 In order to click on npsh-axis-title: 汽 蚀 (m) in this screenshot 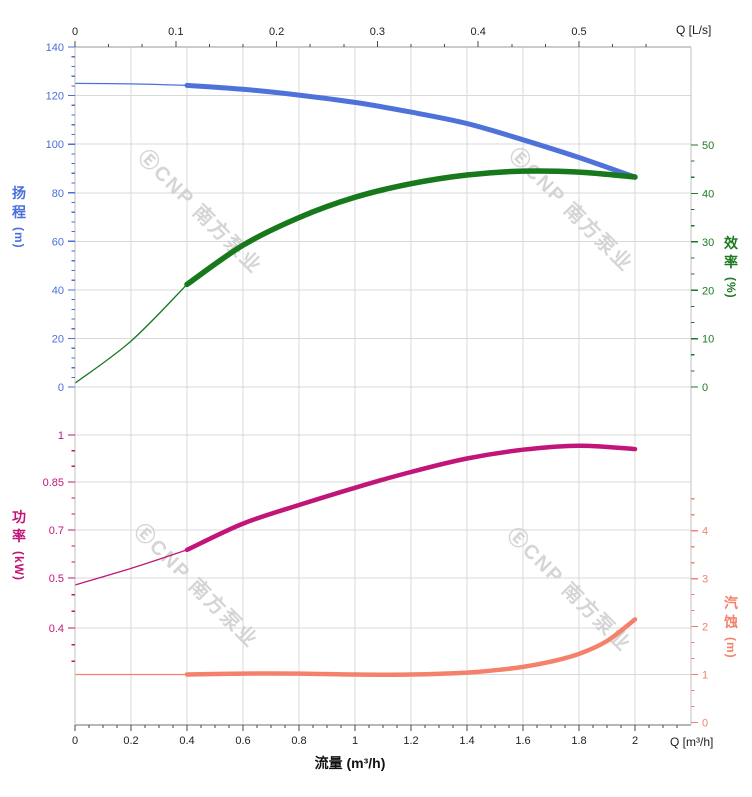, I will do `click(731, 628)`.